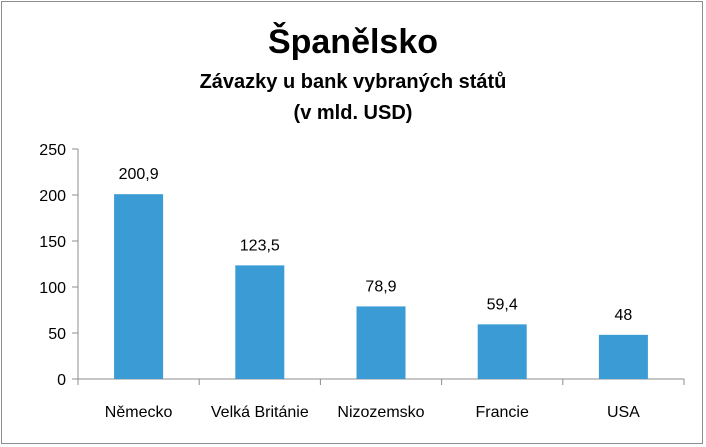 Image resolution: width=706 pixels, height=447 pixels. I want to click on y-tick-label: 250, so click(52, 150).